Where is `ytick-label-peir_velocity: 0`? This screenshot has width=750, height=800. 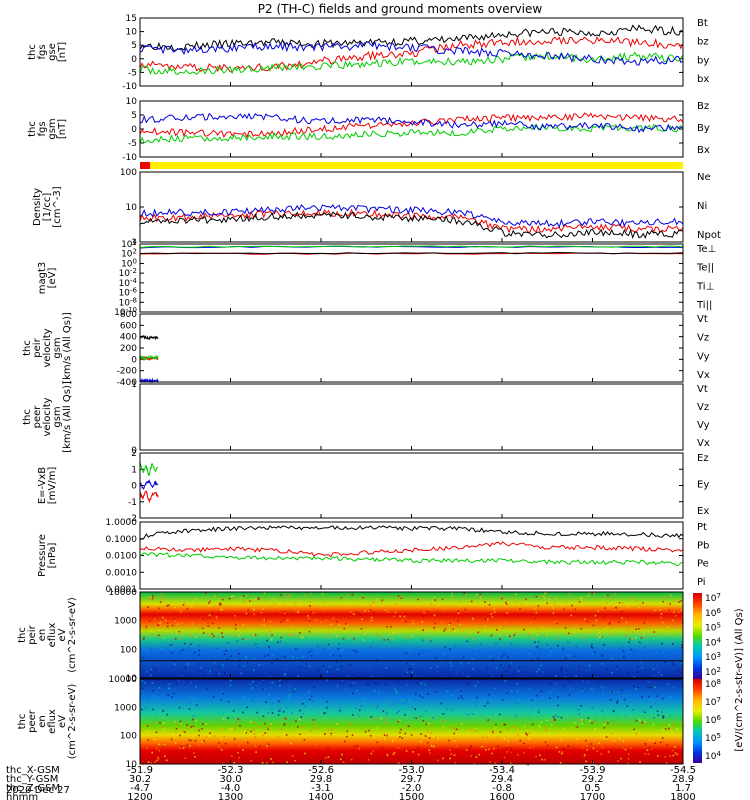 ytick-label-peir_velocity: 0 is located at coordinates (134, 360).